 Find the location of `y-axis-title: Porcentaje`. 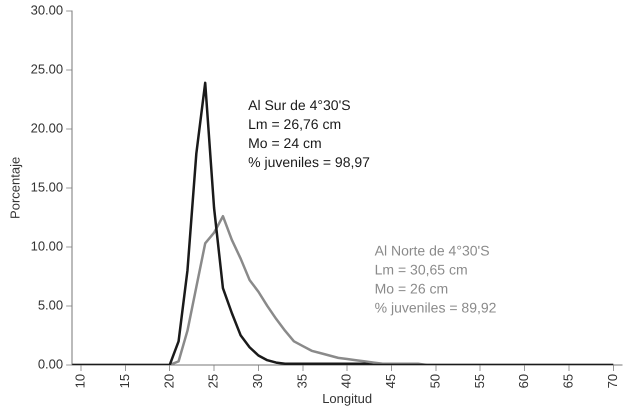

y-axis-title: Porcentaje is located at coordinates (14, 187).